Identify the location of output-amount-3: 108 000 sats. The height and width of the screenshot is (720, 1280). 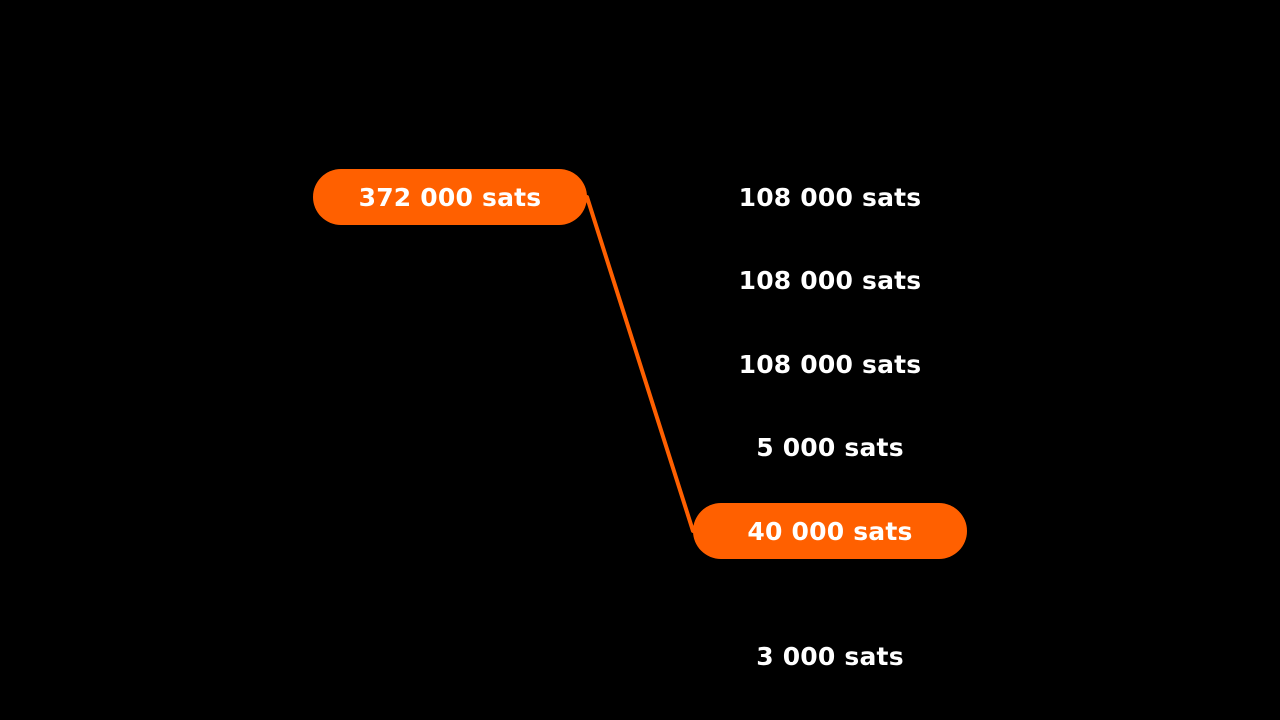
(830, 364).